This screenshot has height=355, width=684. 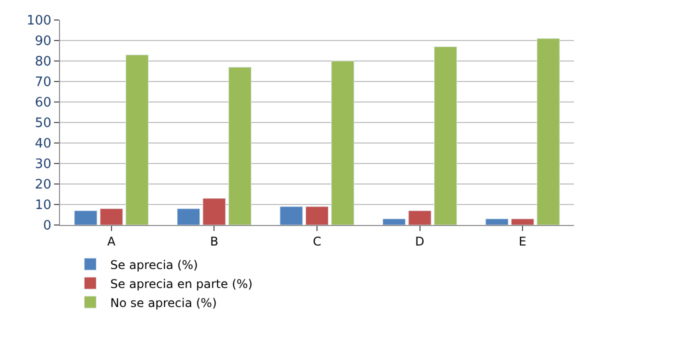 I want to click on x-tick-label: B, so click(x=214, y=241).